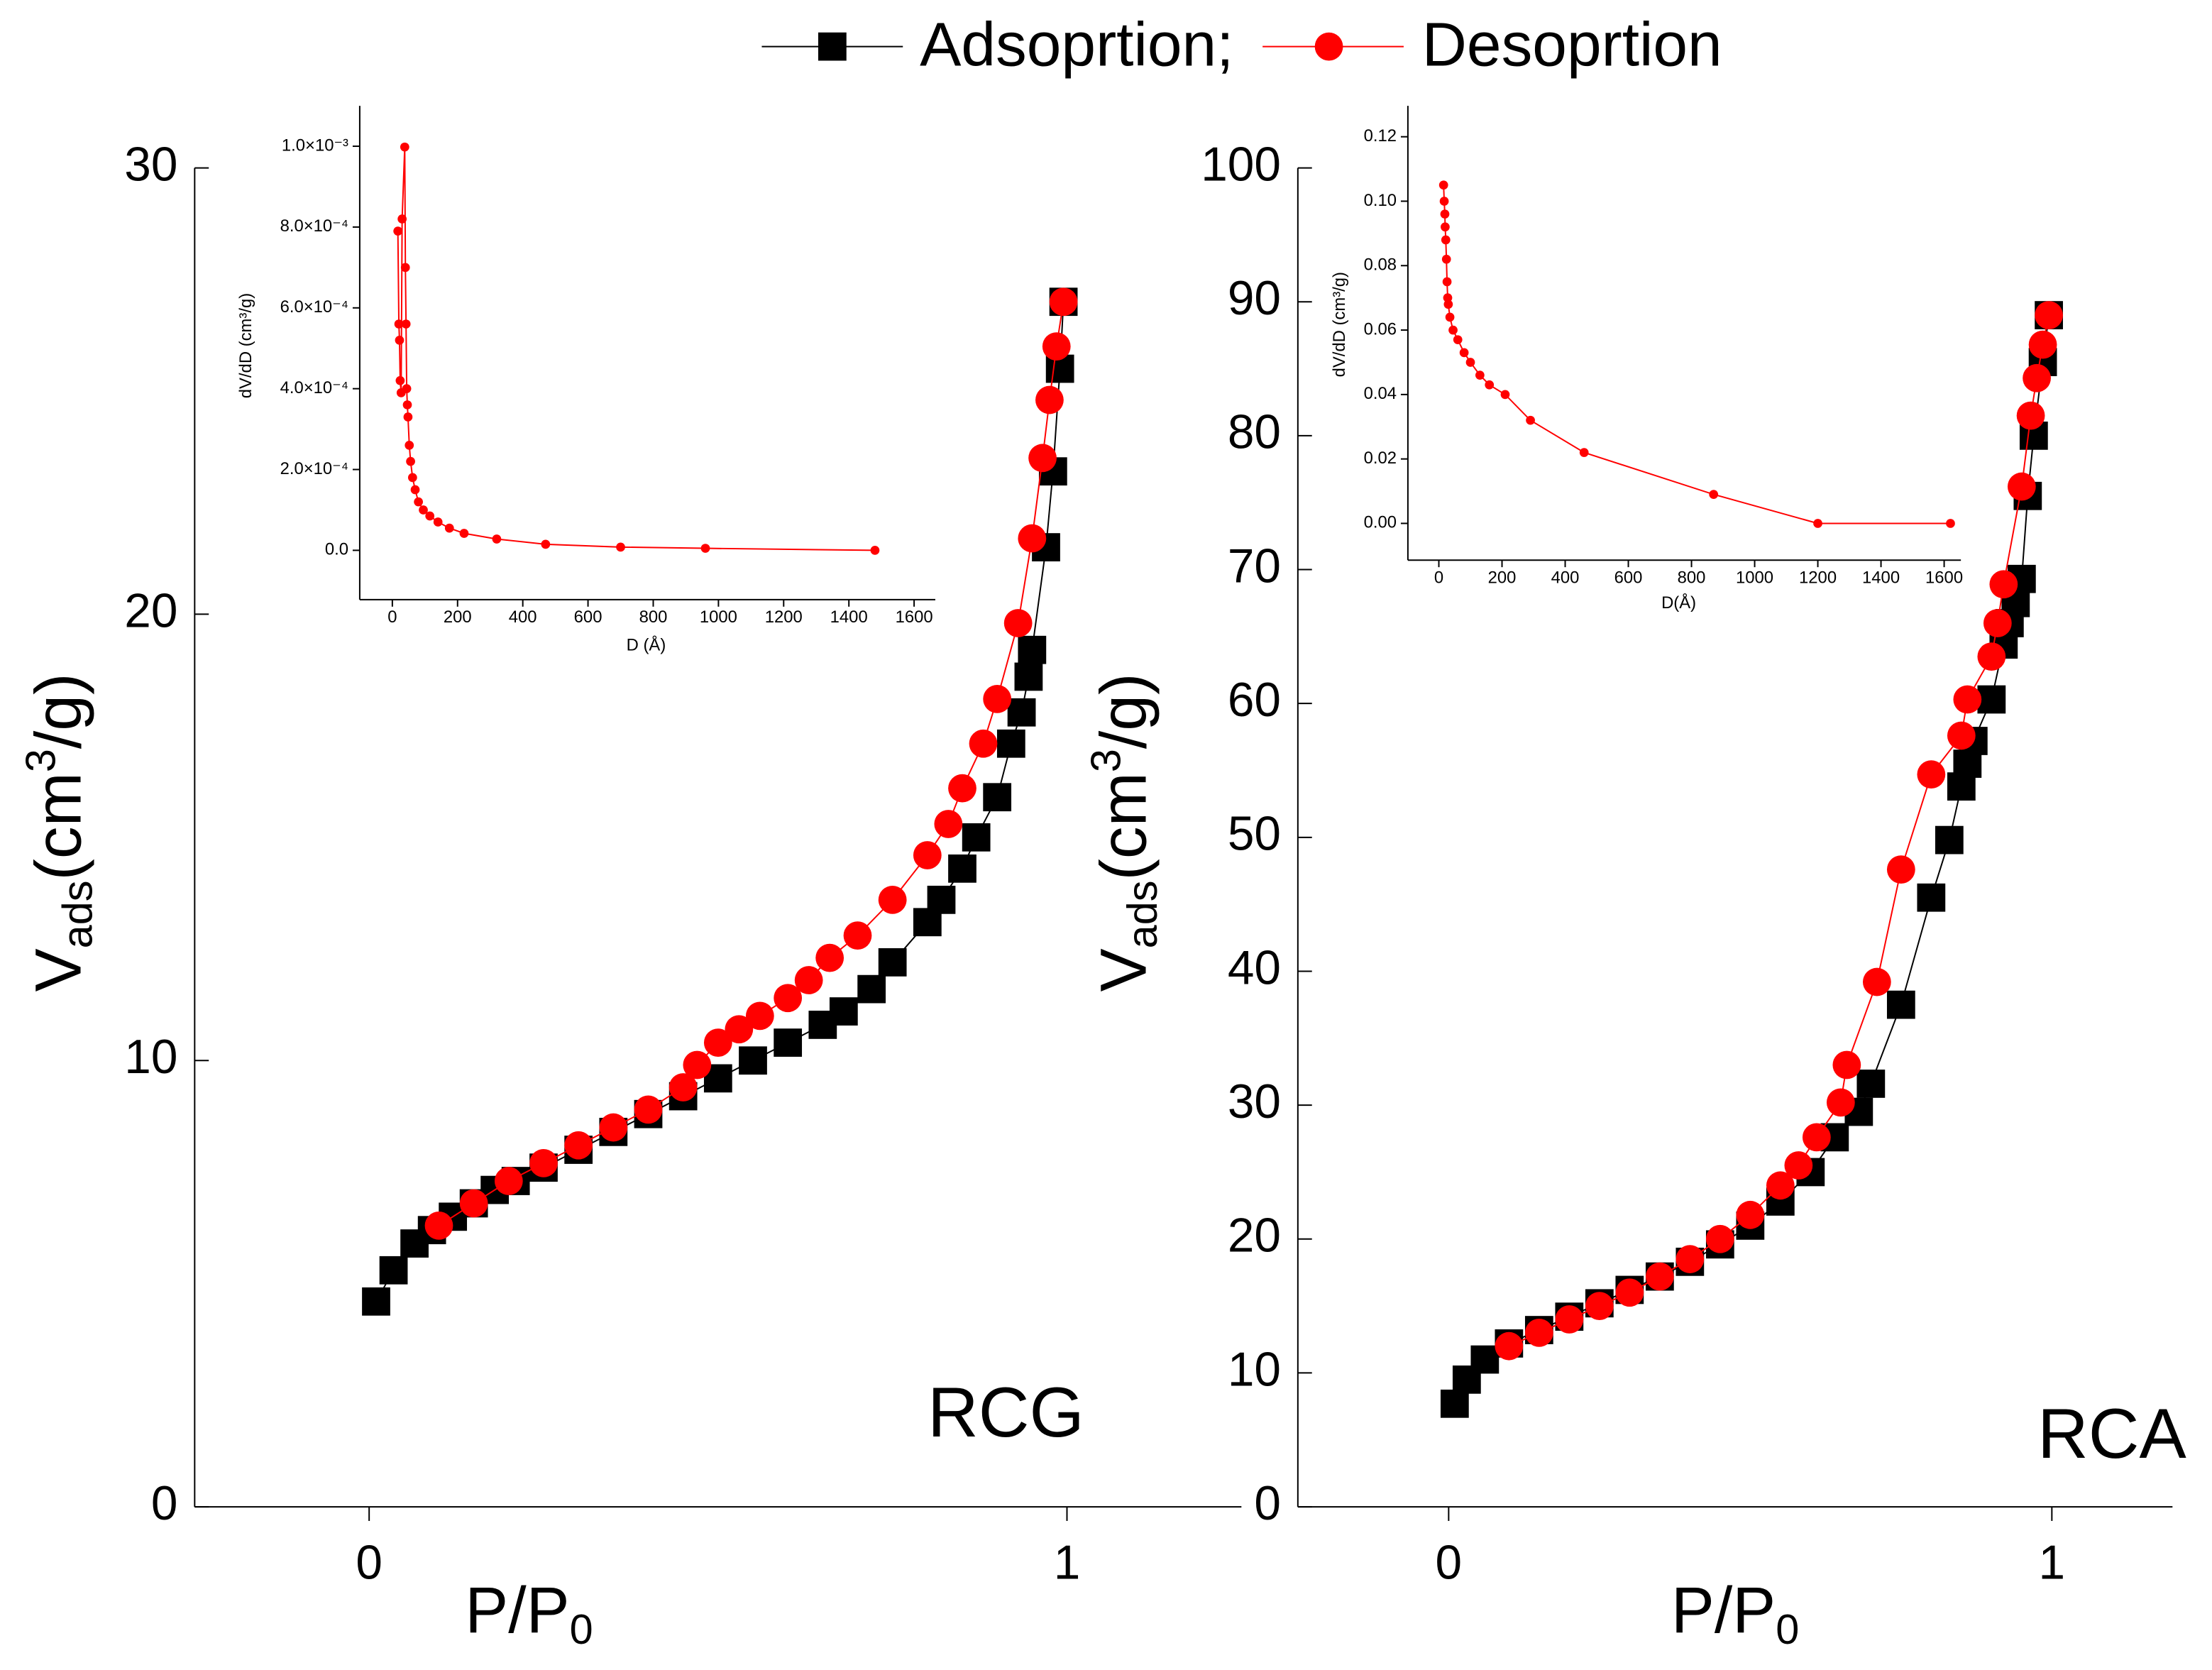 Image resolution: width=2212 pixels, height=1670 pixels. I want to click on y-tick-label: 0.04, so click(1380, 393).